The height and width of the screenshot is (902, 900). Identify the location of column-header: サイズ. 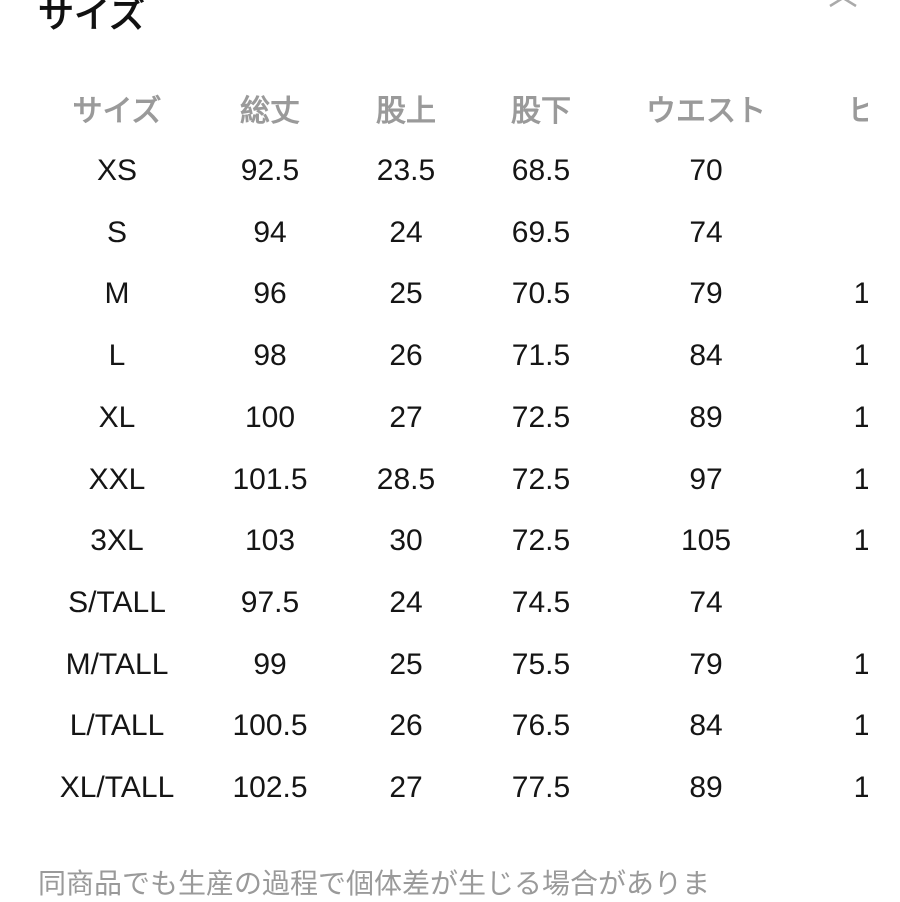
(117, 111).